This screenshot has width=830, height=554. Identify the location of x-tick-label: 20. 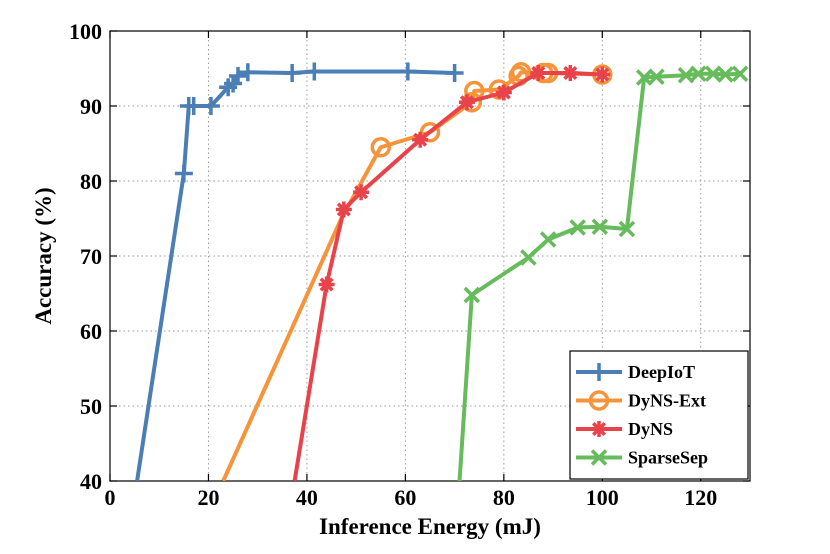
(208, 497).